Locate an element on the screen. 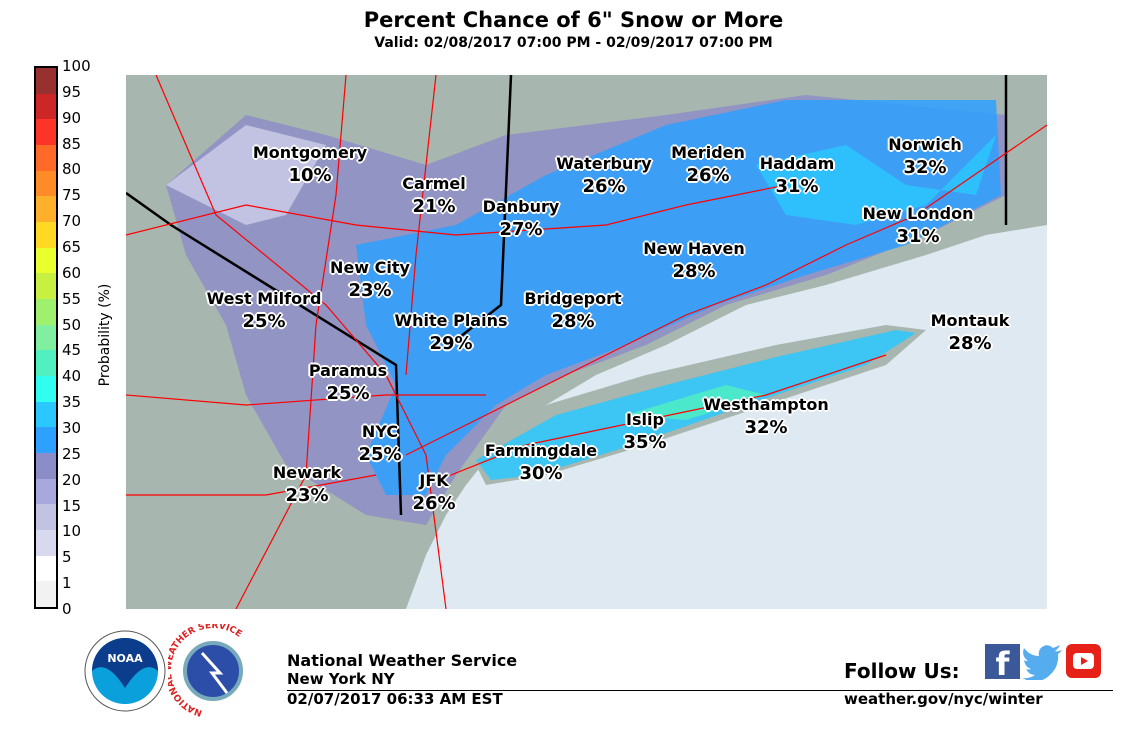  colorbar-tick-label: 90 is located at coordinates (72, 117).